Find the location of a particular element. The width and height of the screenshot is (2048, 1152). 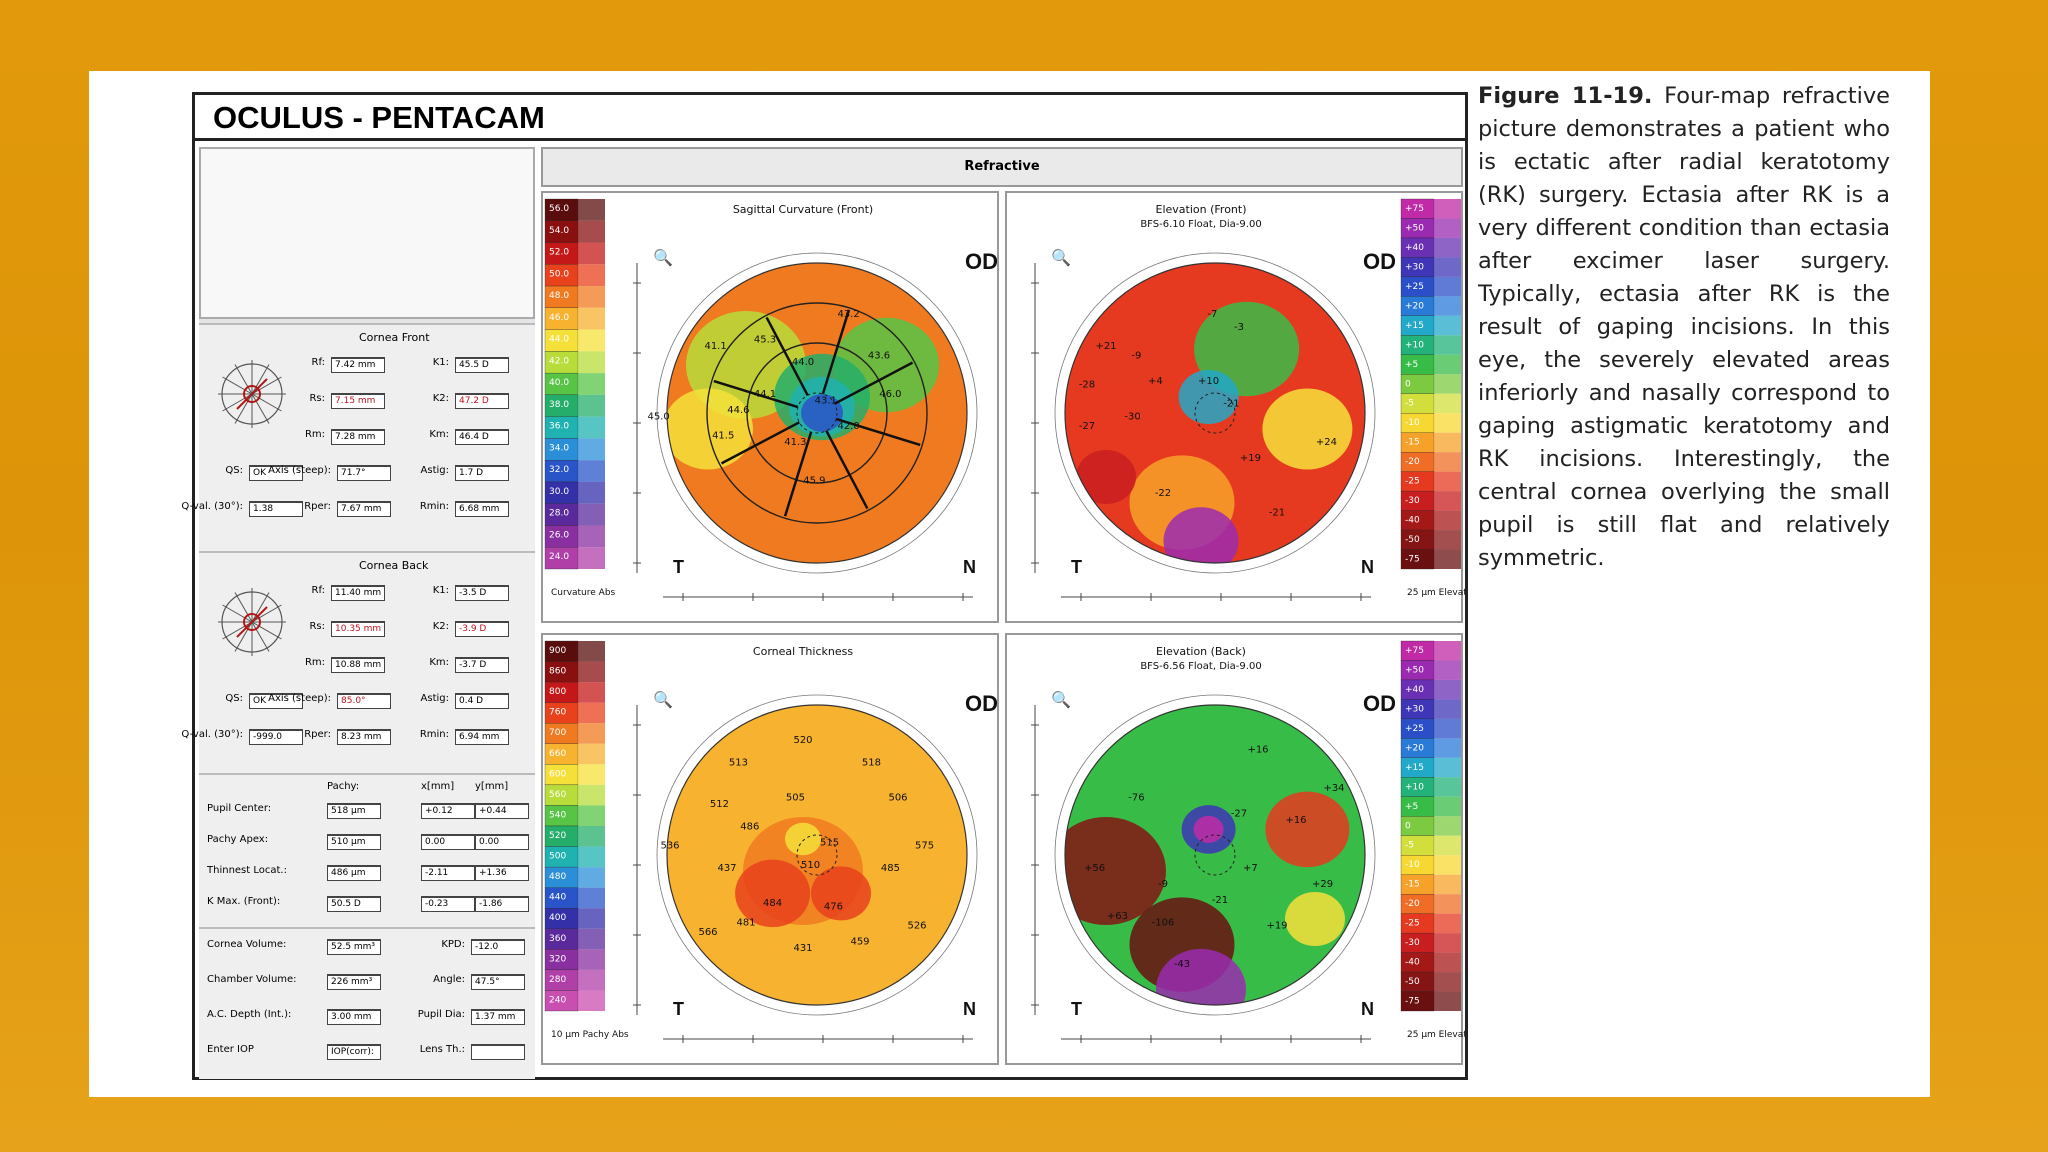

cornea_front-r2b-value: 46.4 D is located at coordinates (482, 437).